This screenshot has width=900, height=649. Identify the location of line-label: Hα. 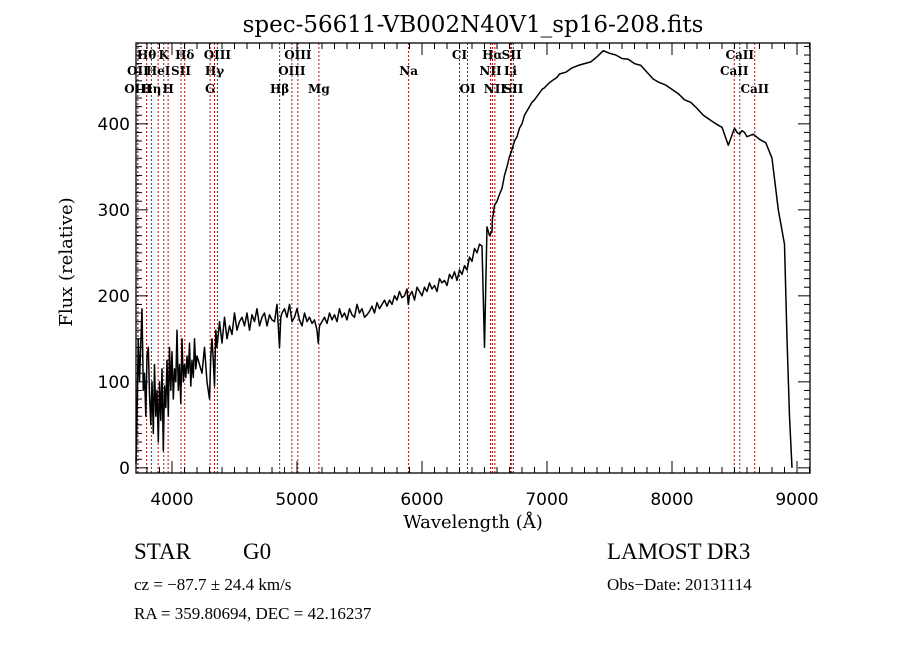
(492, 55).